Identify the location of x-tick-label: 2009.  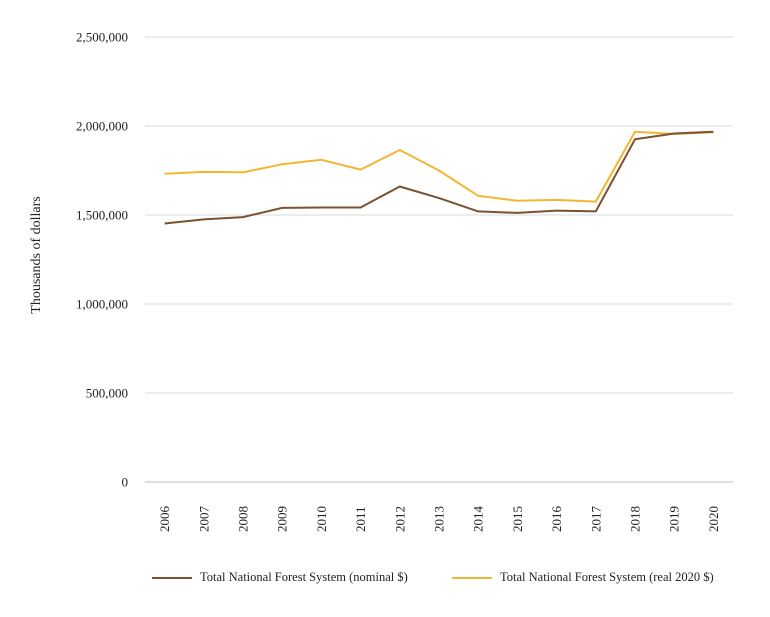
(282, 519).